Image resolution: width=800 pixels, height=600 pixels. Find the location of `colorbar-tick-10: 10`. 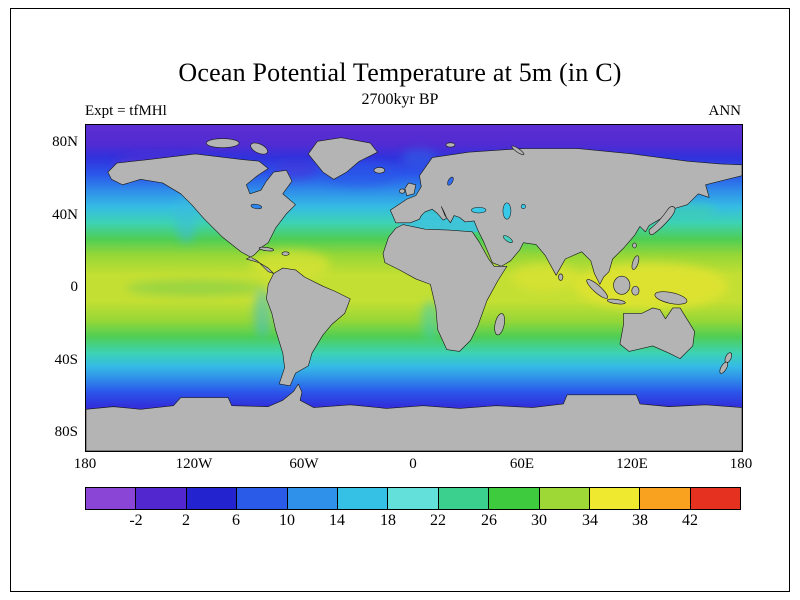

colorbar-tick-10: 10 is located at coordinates (287, 520).